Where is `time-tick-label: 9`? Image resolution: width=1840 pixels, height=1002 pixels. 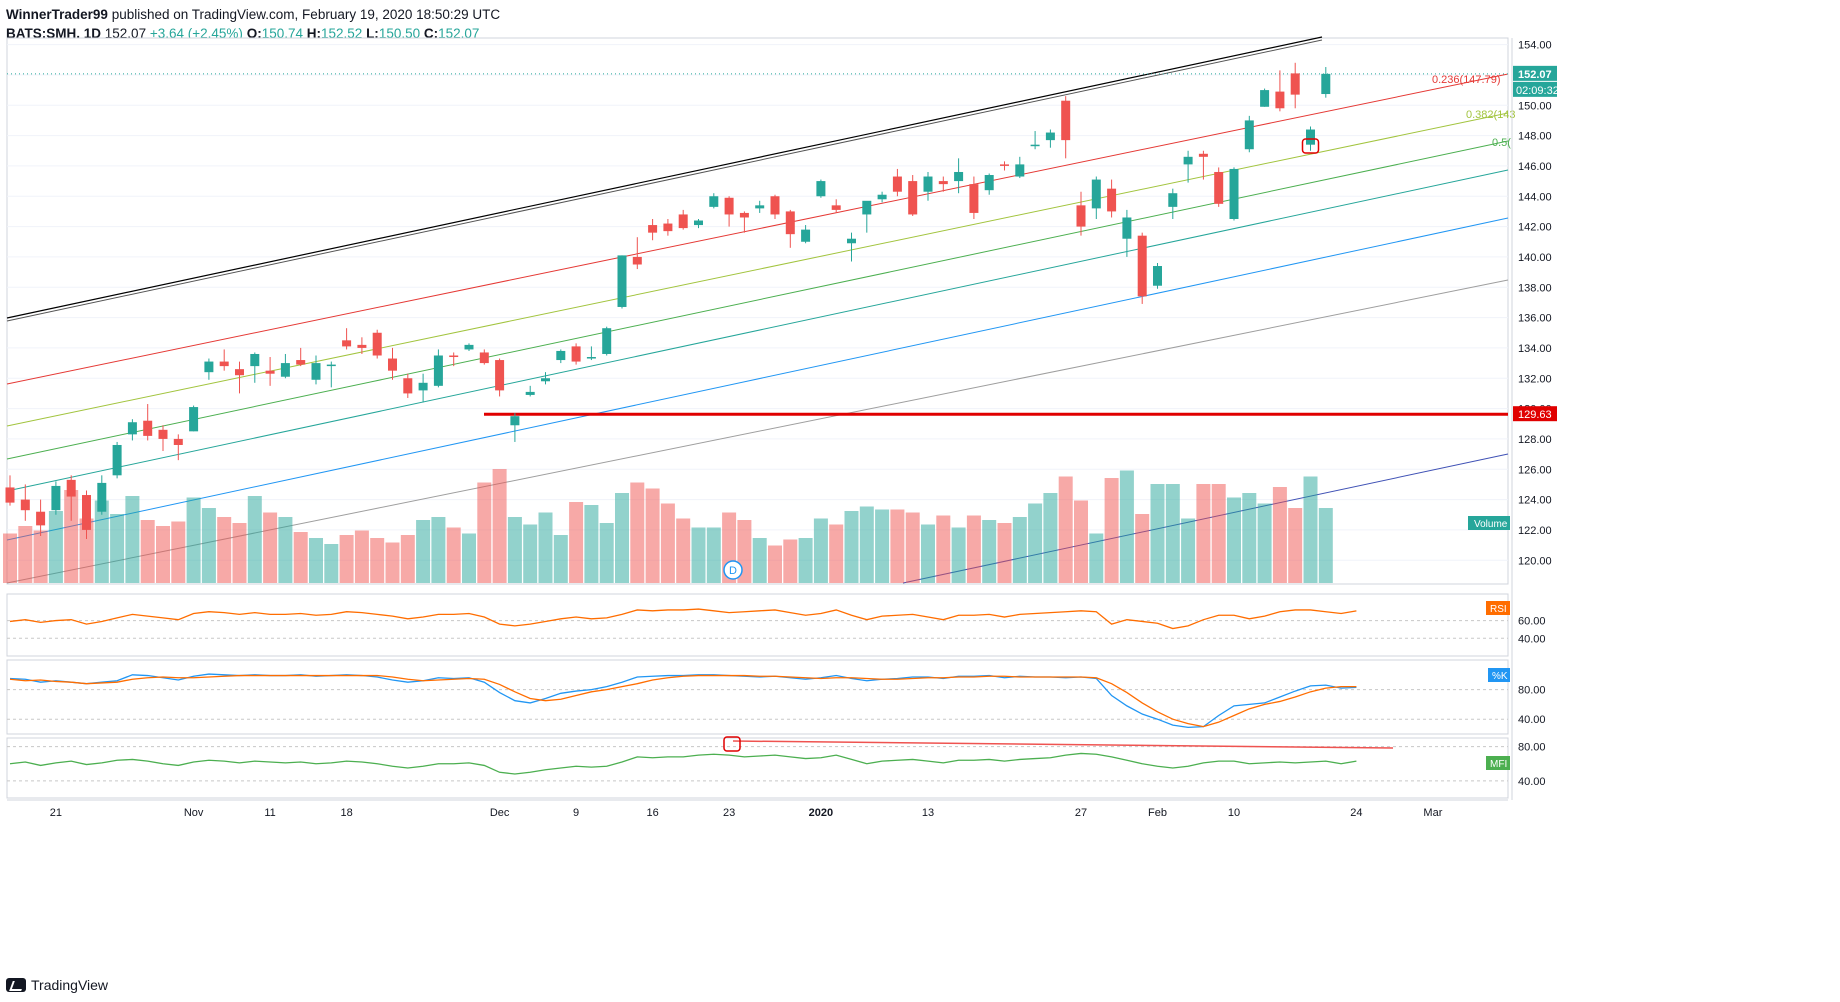
time-tick-label: 9 is located at coordinates (576, 813).